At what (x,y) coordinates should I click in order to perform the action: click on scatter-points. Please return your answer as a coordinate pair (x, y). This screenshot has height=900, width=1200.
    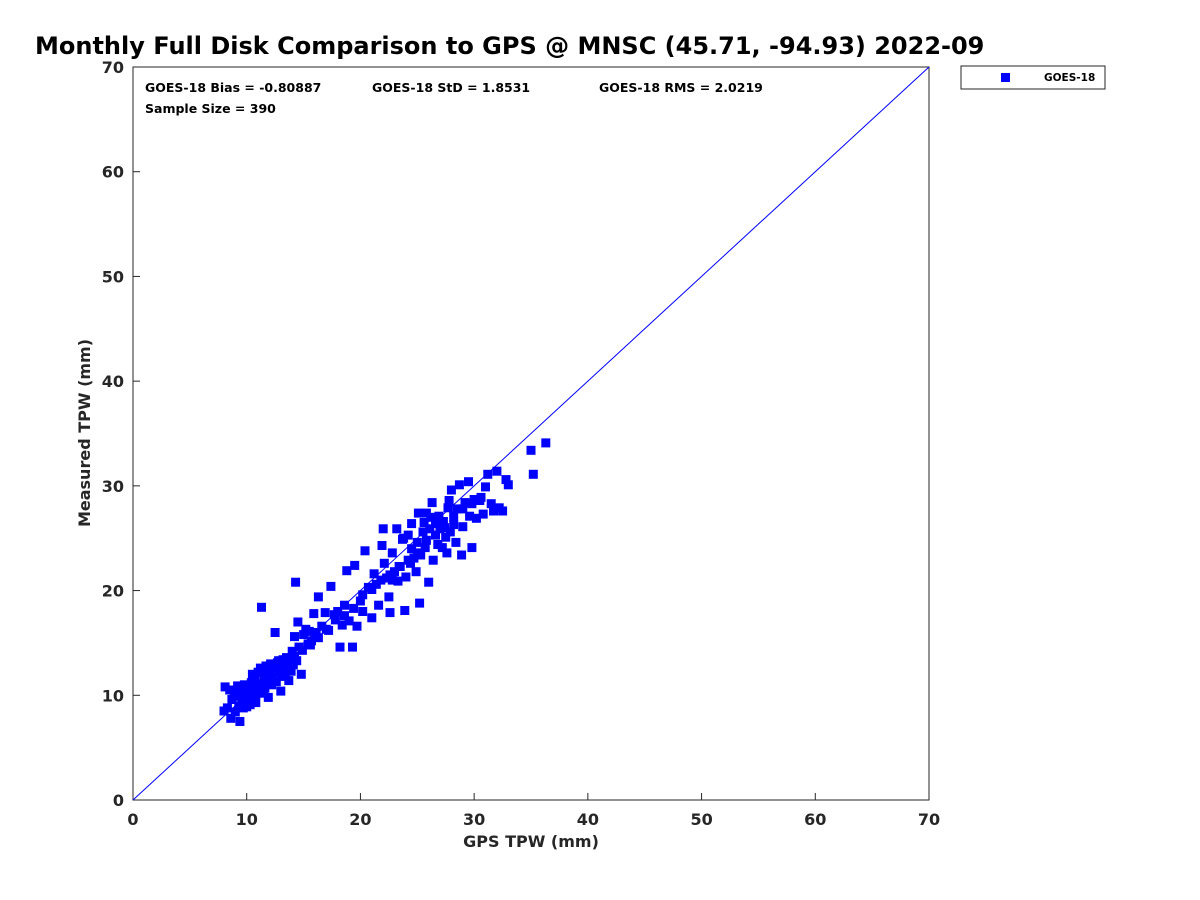
    Looking at the image, I should click on (385, 582).